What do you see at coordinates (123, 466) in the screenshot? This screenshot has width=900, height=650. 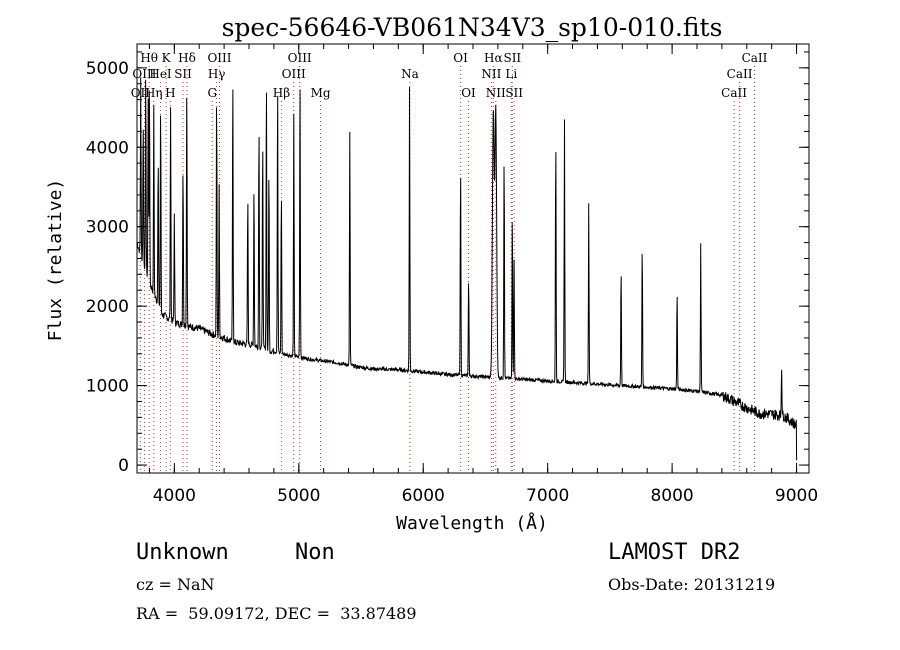 I see `y-tick-label: 0` at bounding box center [123, 466].